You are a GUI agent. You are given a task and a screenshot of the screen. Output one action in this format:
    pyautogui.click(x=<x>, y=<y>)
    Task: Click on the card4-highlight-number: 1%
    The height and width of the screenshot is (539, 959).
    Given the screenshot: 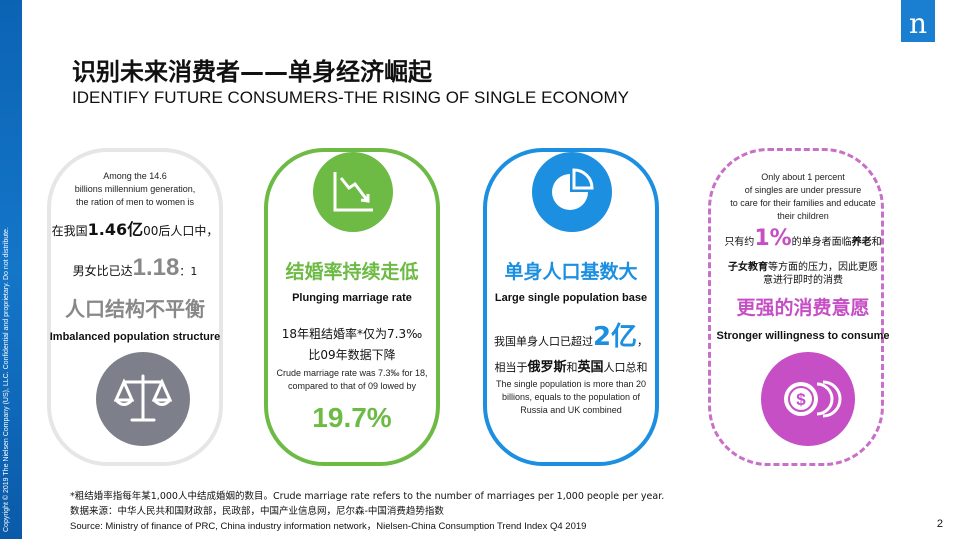 What is the action you would take?
    pyautogui.click(x=773, y=238)
    